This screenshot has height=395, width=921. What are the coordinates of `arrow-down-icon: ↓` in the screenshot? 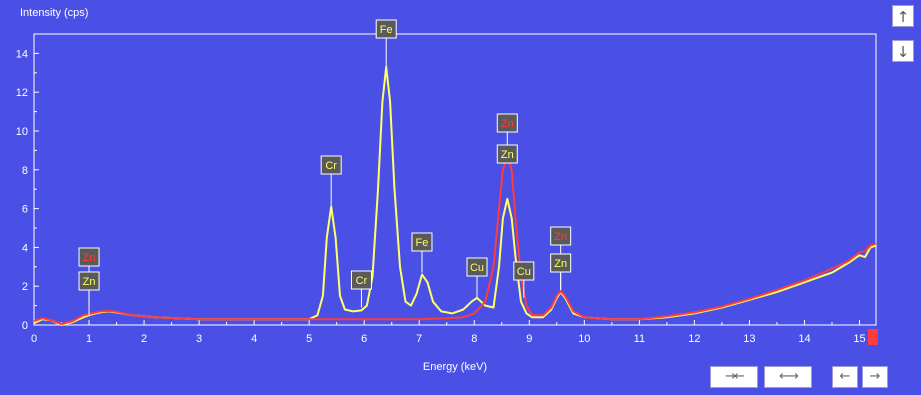 It's located at (903, 52).